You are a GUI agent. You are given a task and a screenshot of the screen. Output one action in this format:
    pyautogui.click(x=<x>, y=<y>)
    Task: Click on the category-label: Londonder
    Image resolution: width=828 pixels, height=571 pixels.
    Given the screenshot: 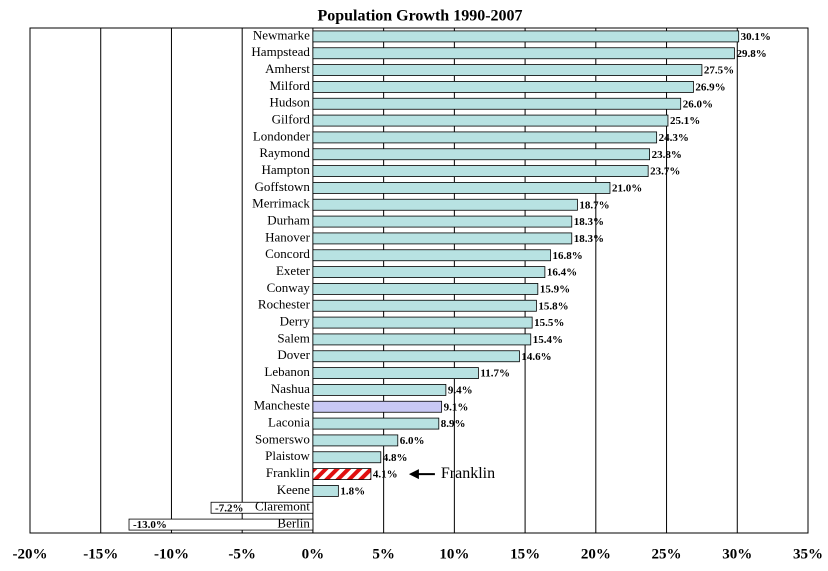 What is the action you would take?
    pyautogui.click(x=282, y=135)
    